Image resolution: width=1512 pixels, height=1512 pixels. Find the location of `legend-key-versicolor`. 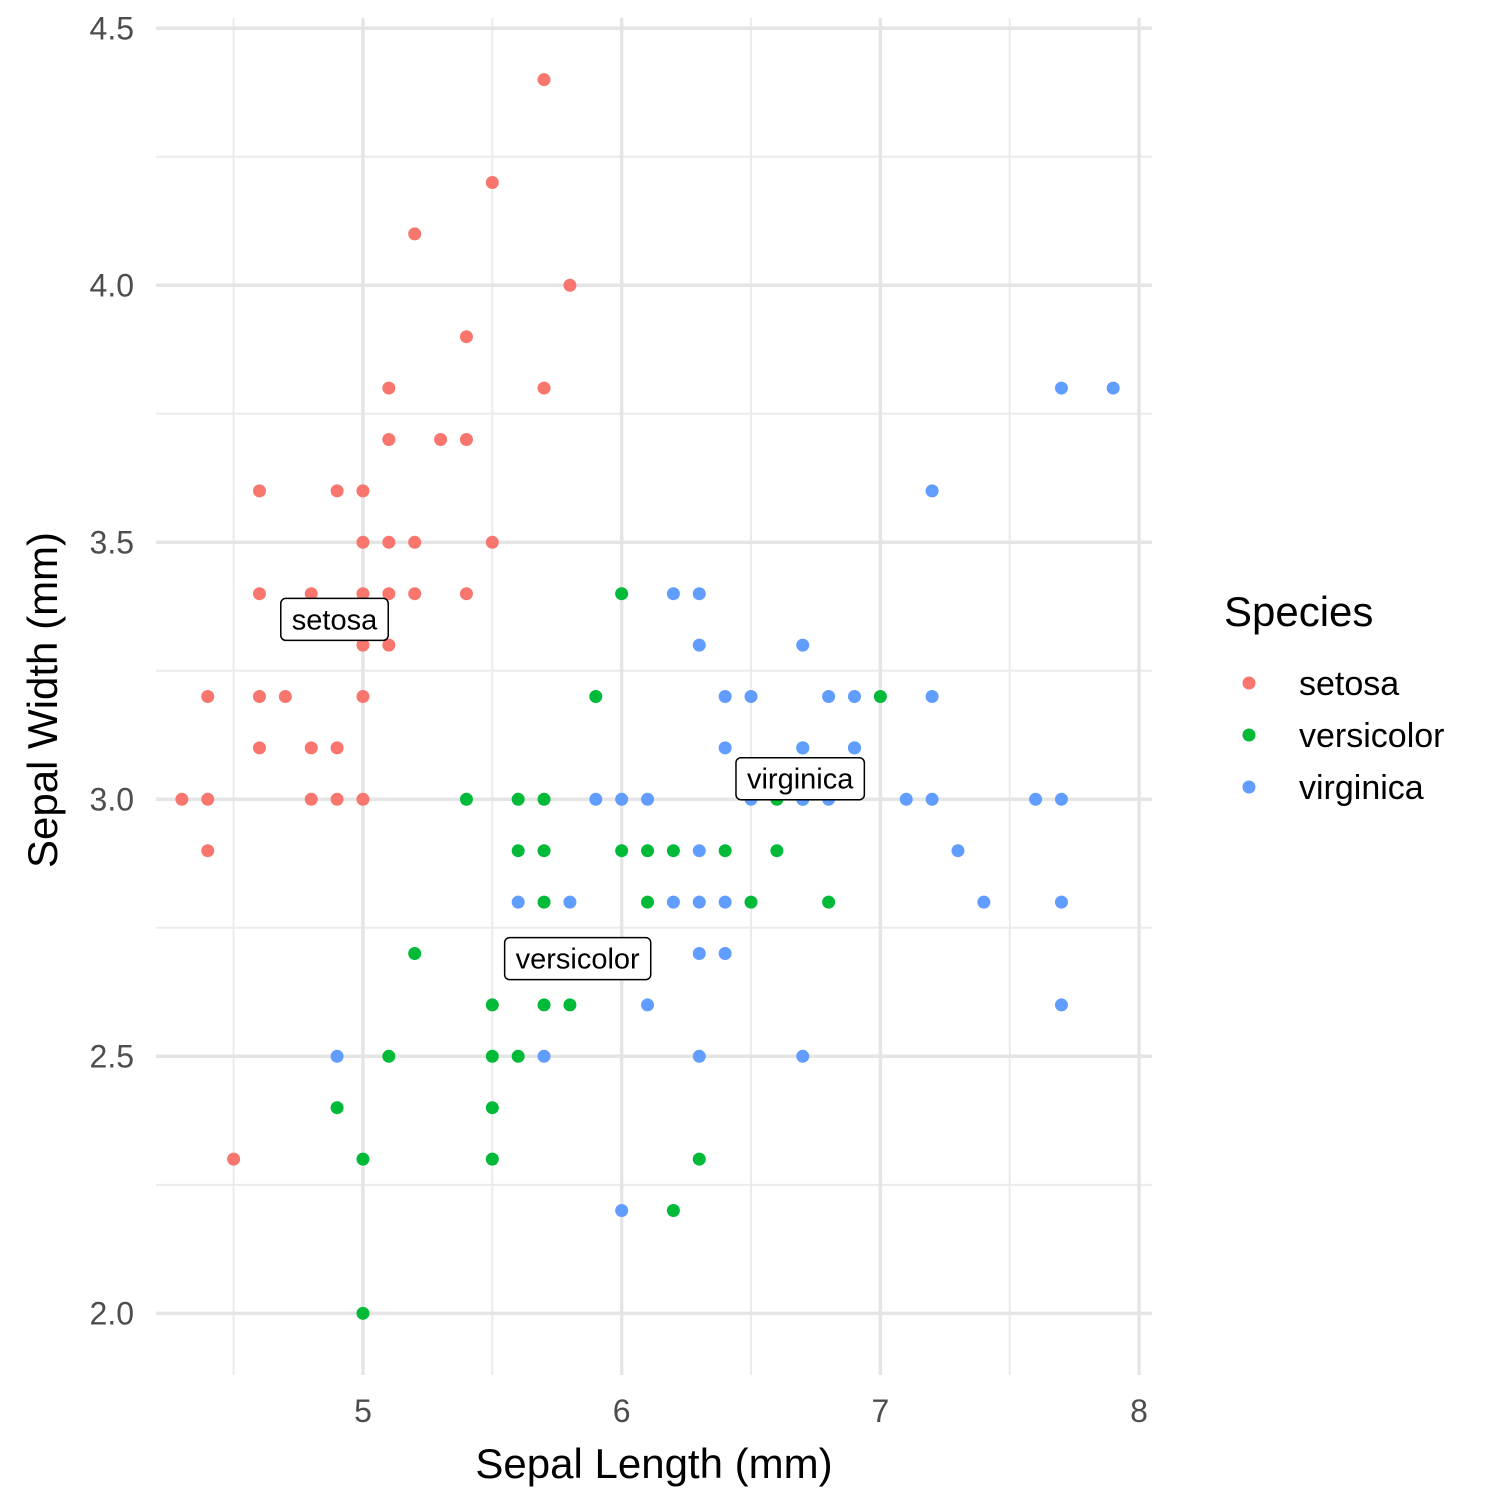

legend-key-versicolor is located at coordinates (1249, 735).